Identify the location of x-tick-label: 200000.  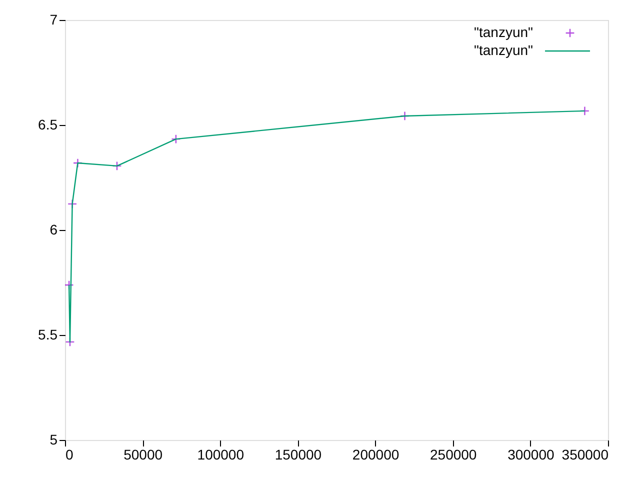
(376, 454).